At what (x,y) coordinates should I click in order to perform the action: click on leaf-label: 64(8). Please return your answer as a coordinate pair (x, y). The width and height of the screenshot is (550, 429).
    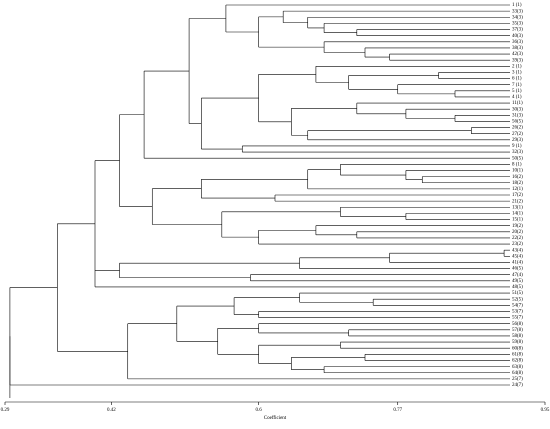
    Looking at the image, I should click on (517, 373).